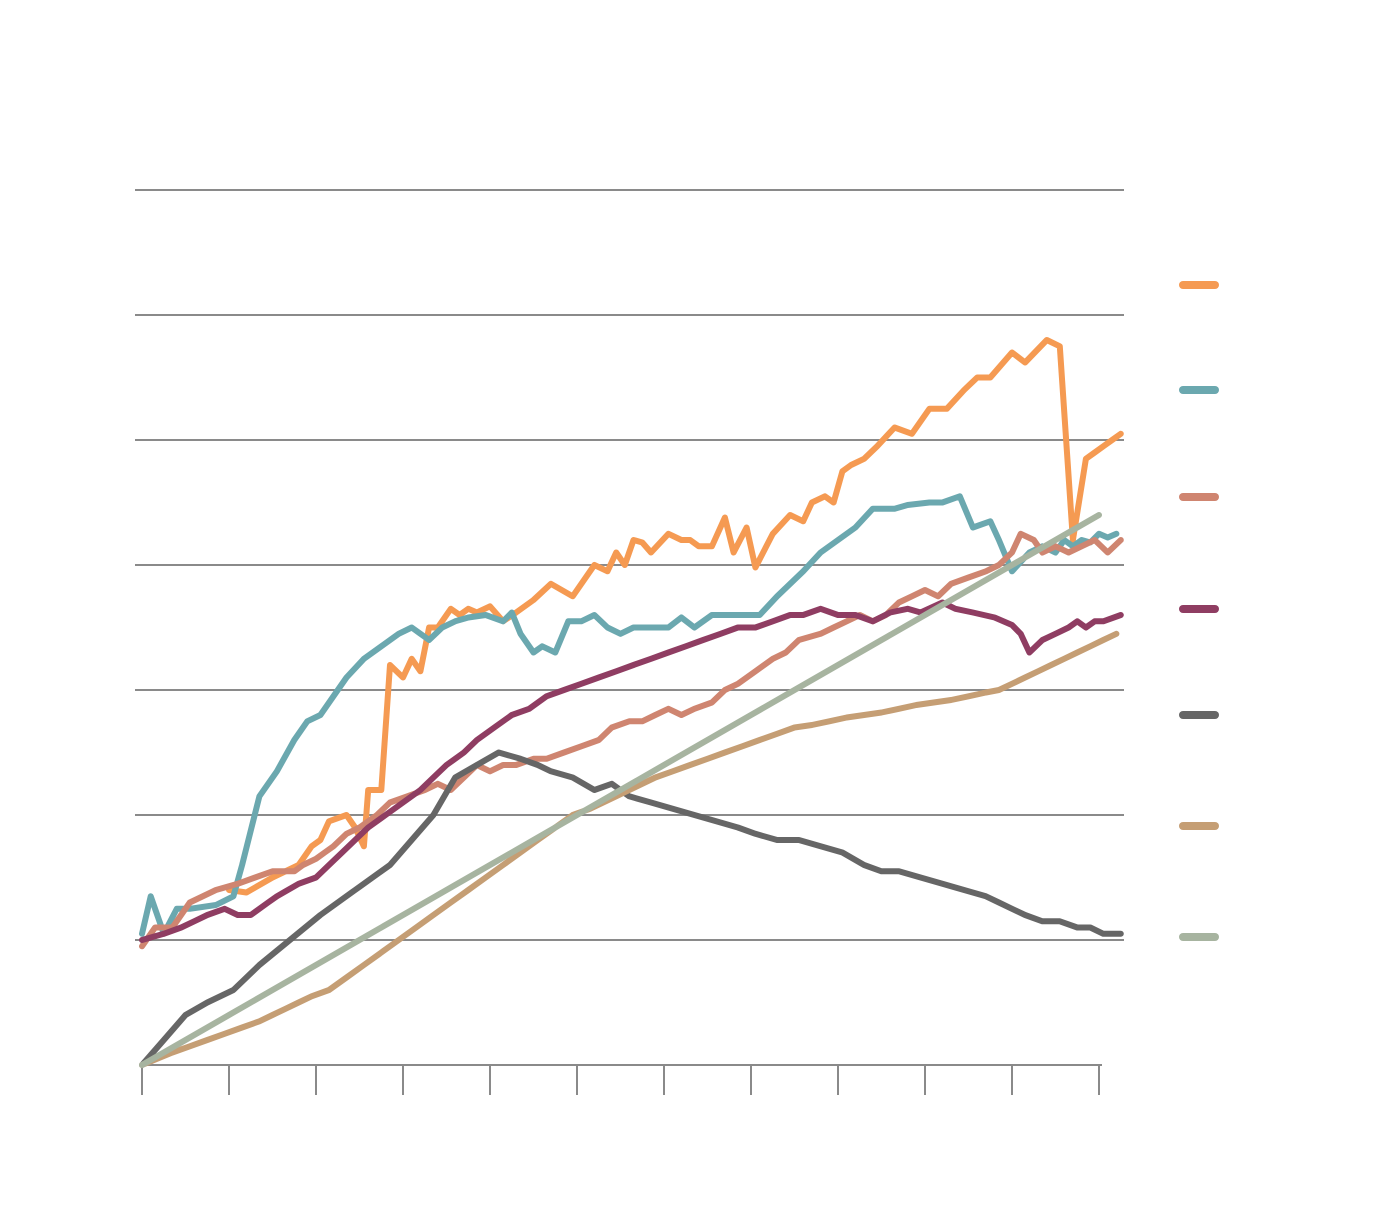 This screenshot has width=1400, height=1222. Describe the element at coordinates (621, 1079) in the screenshot. I see `x-axis` at that location.